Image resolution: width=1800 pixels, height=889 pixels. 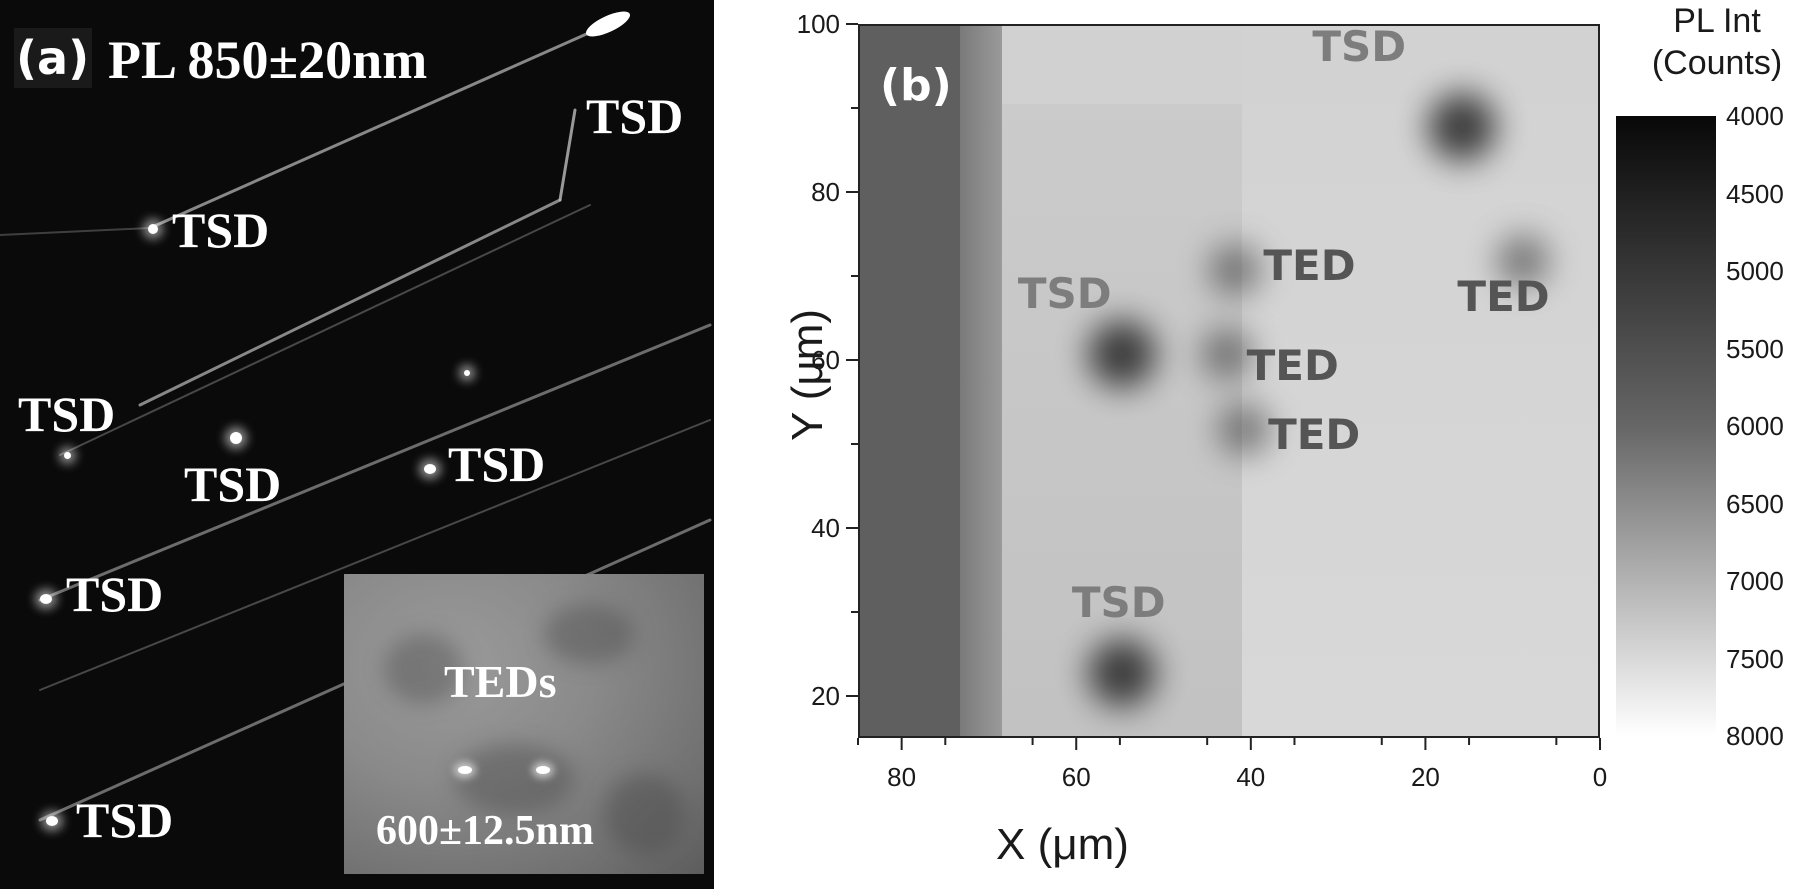 What do you see at coordinates (1666, 426) in the screenshot?
I see `colorbar` at bounding box center [1666, 426].